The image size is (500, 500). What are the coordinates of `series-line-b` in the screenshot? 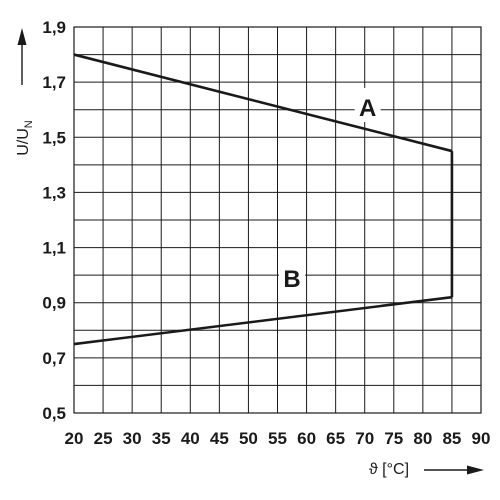 It's located at (263, 320).